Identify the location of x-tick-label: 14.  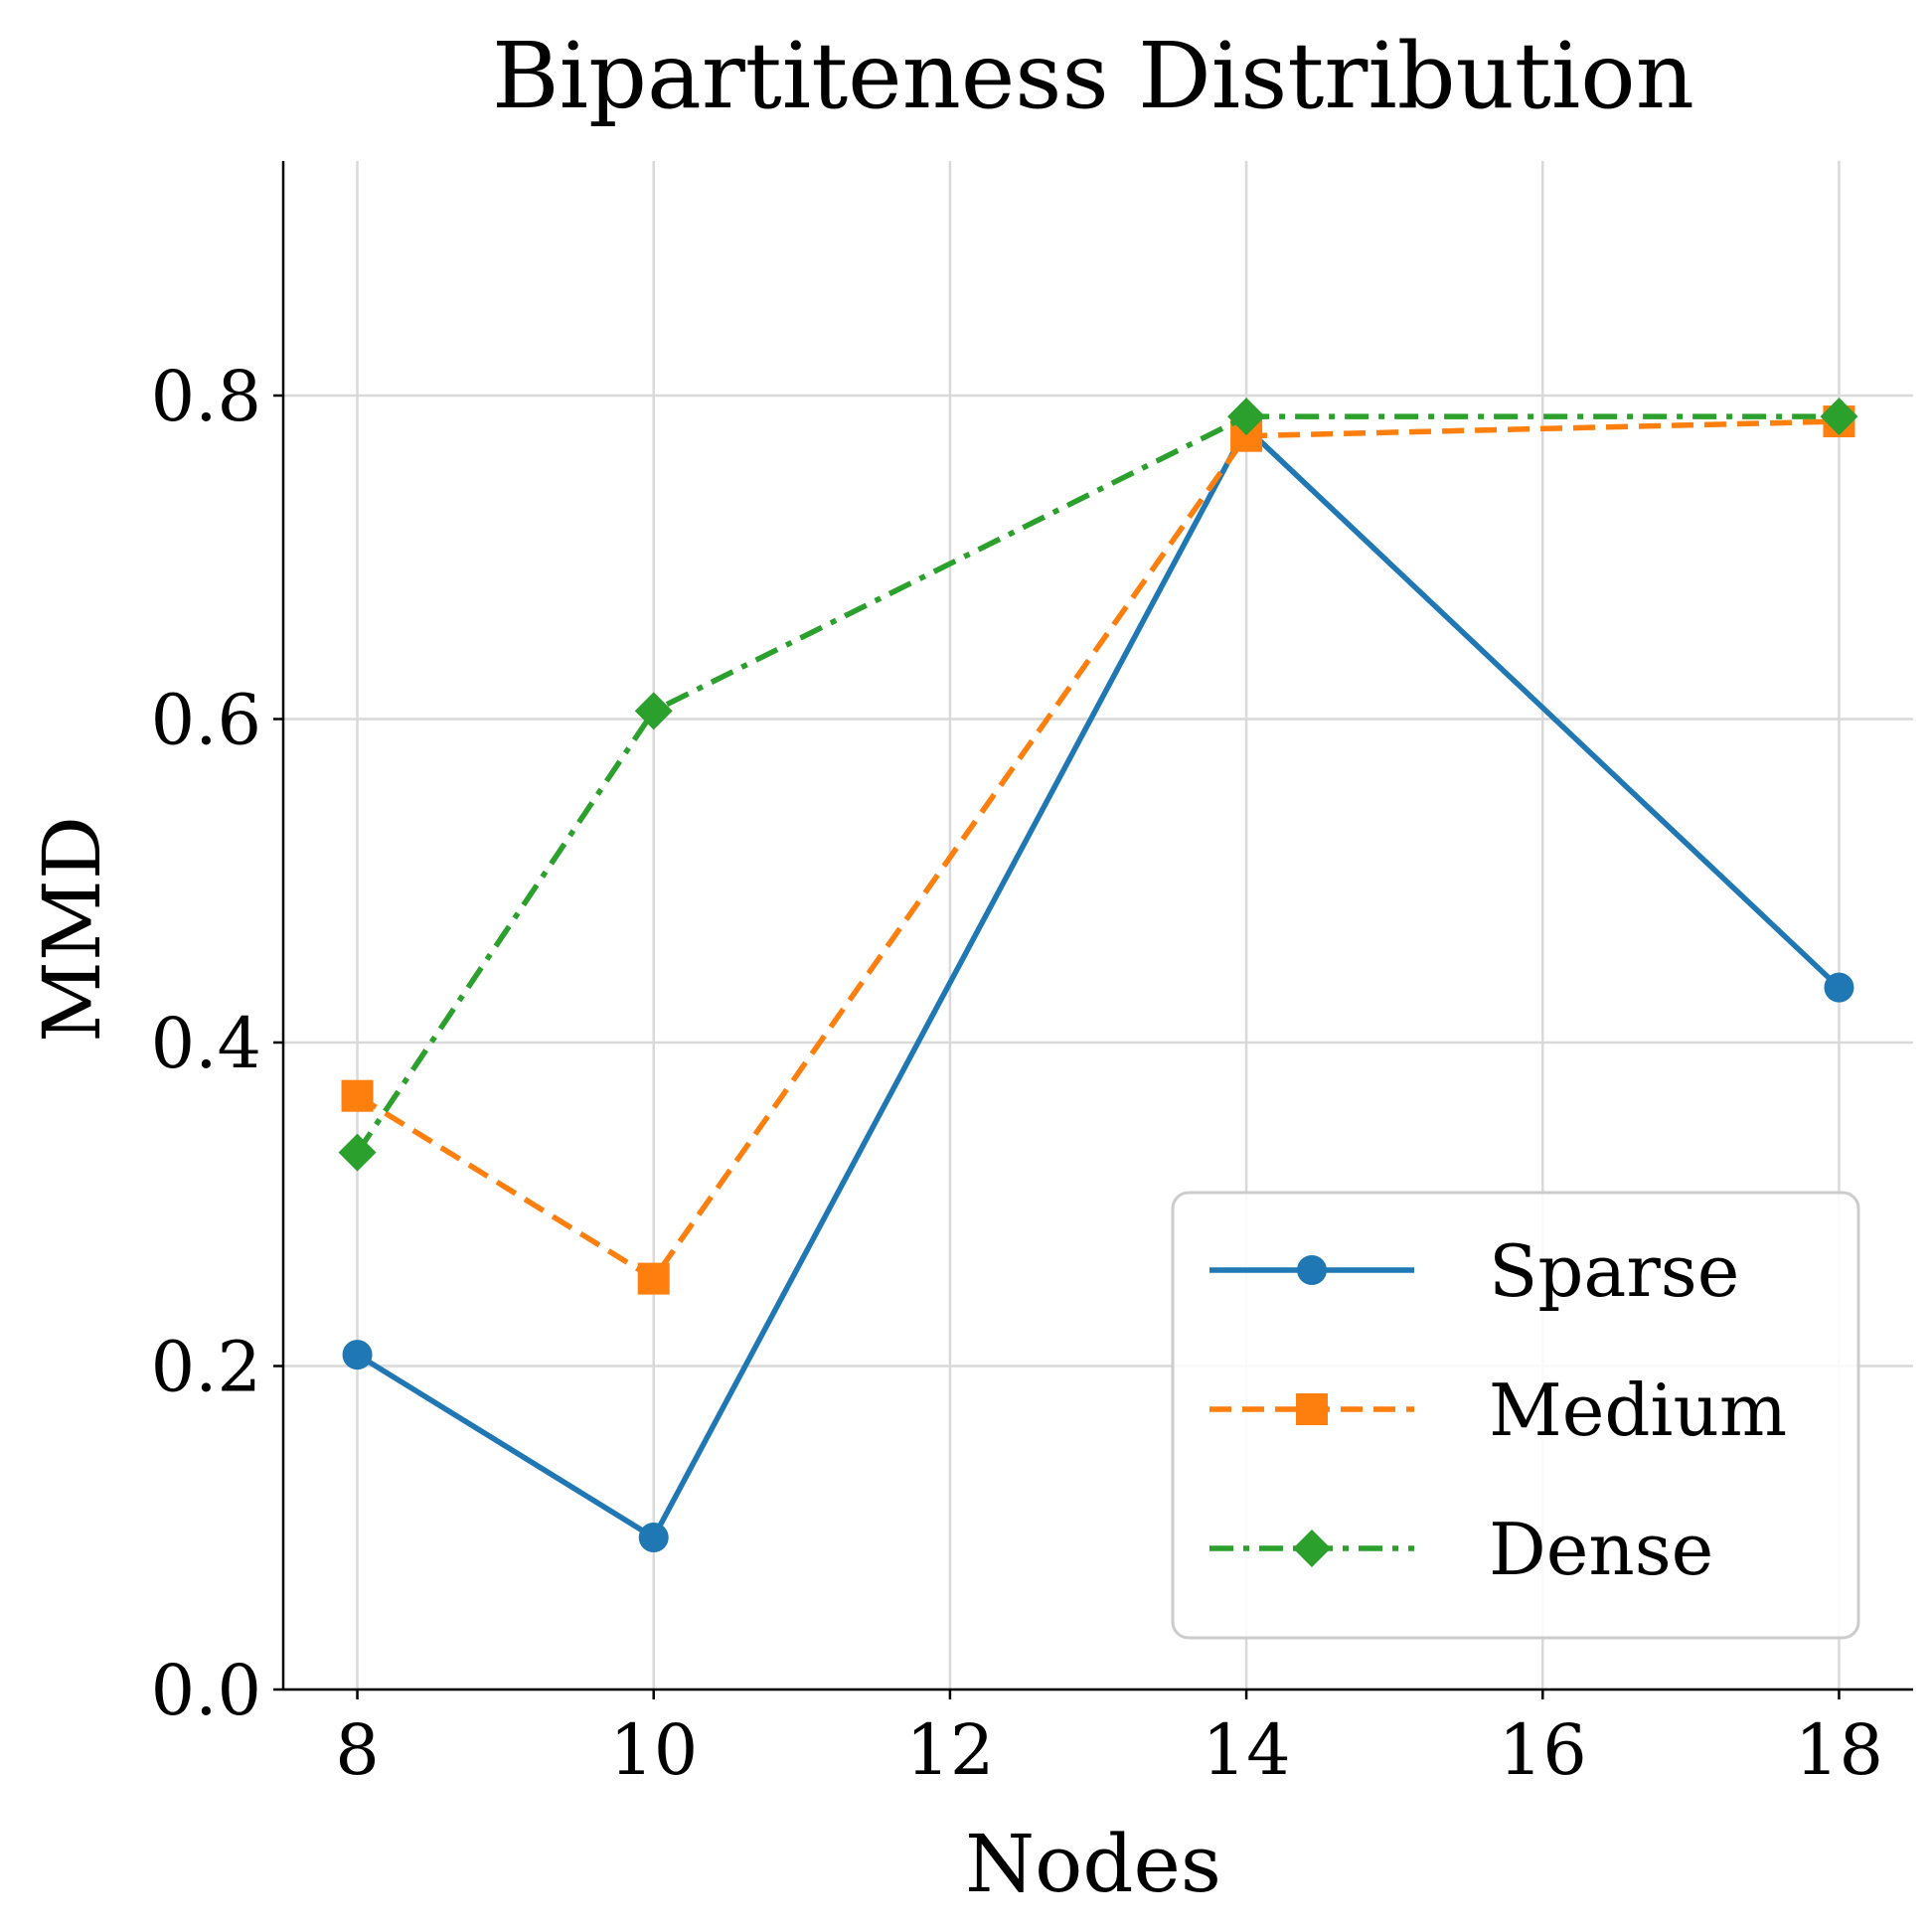
(1247, 1750).